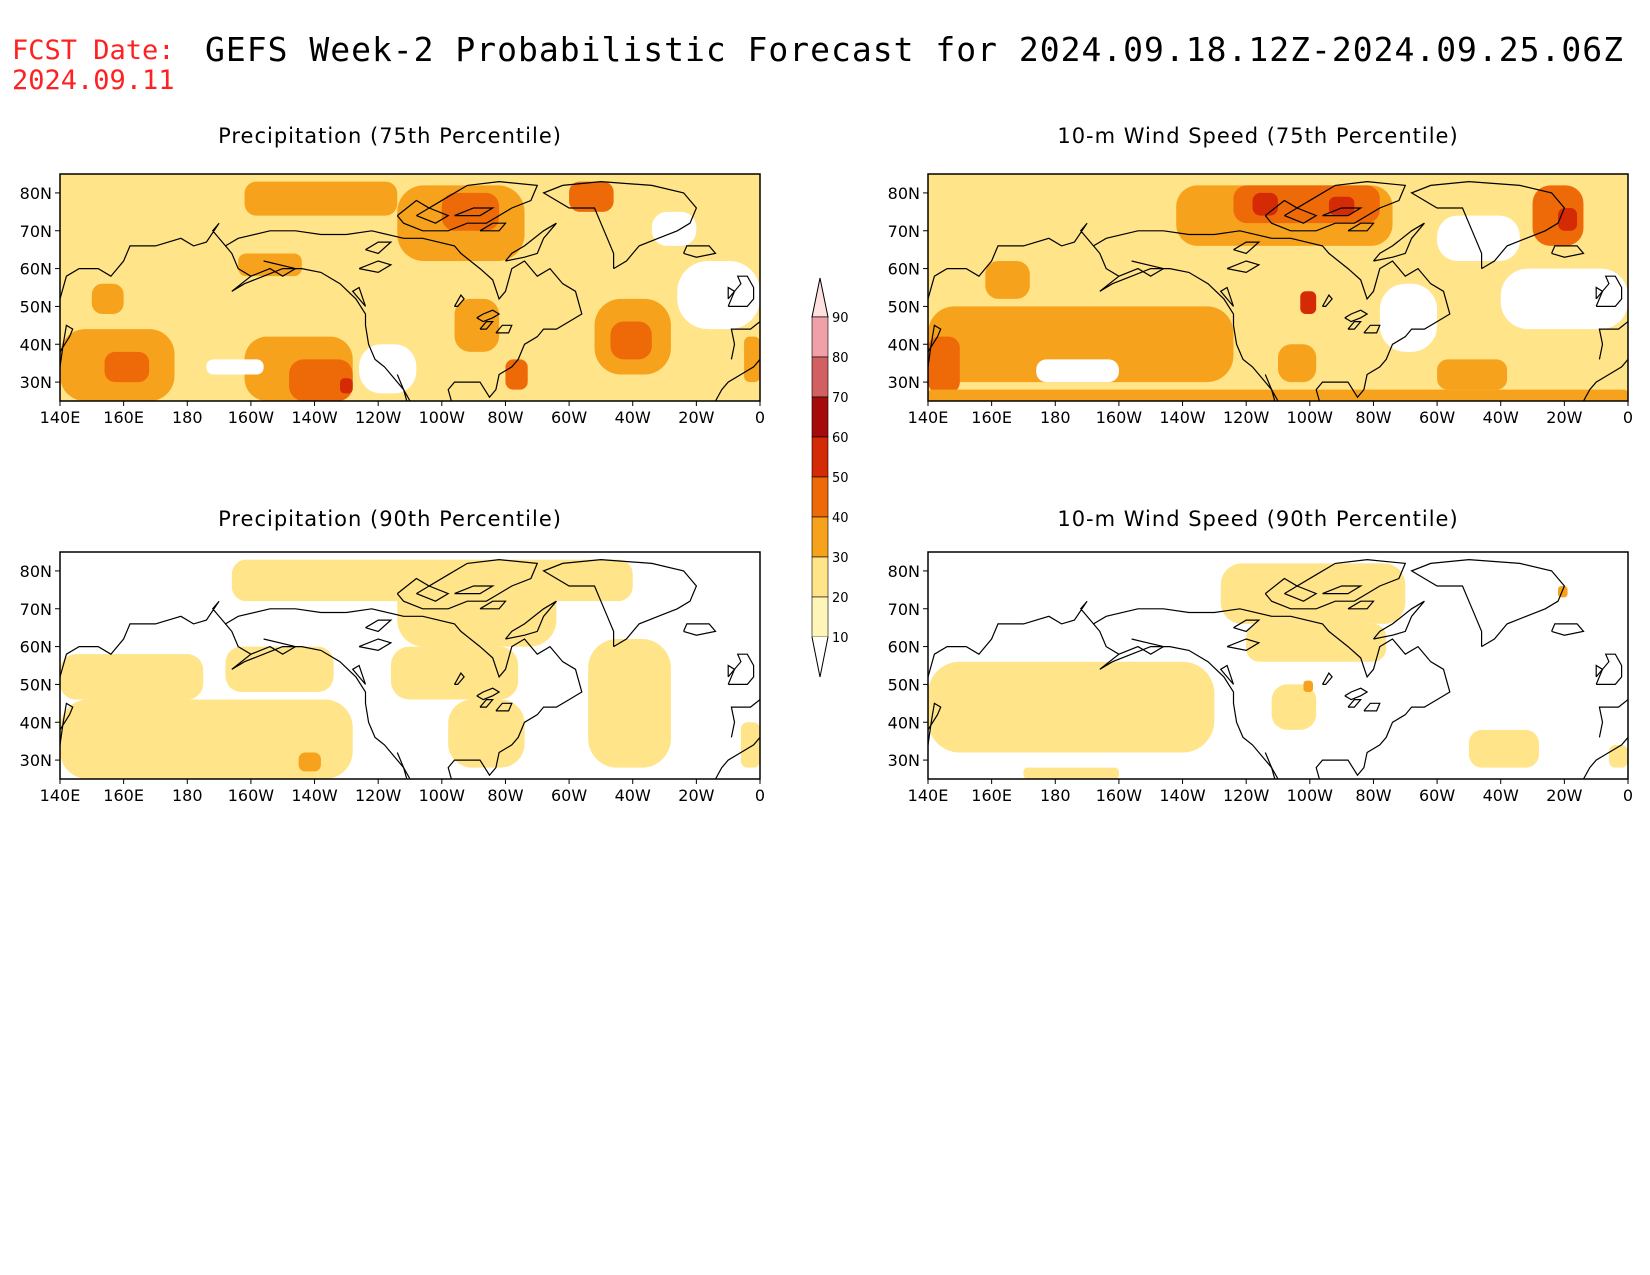 This screenshot has width=1650, height=1275. Describe the element at coordinates (840, 398) in the screenshot. I see `colorbar-label-70: 70` at that location.